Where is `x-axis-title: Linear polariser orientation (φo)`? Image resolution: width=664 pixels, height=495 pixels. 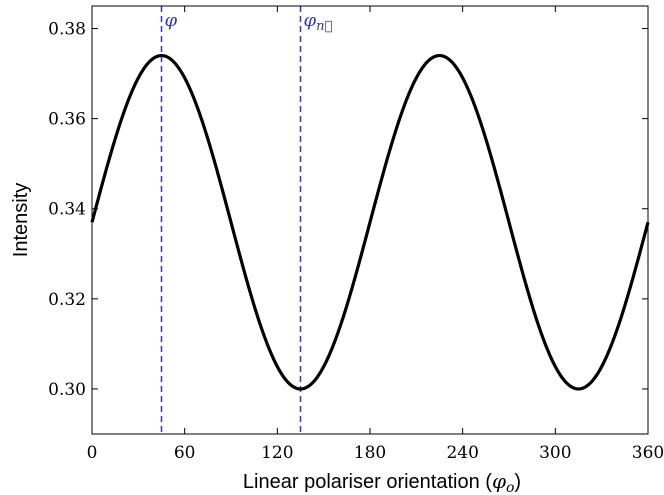
x-axis-title: Linear polariser orientation (φo) is located at coordinates (382, 482).